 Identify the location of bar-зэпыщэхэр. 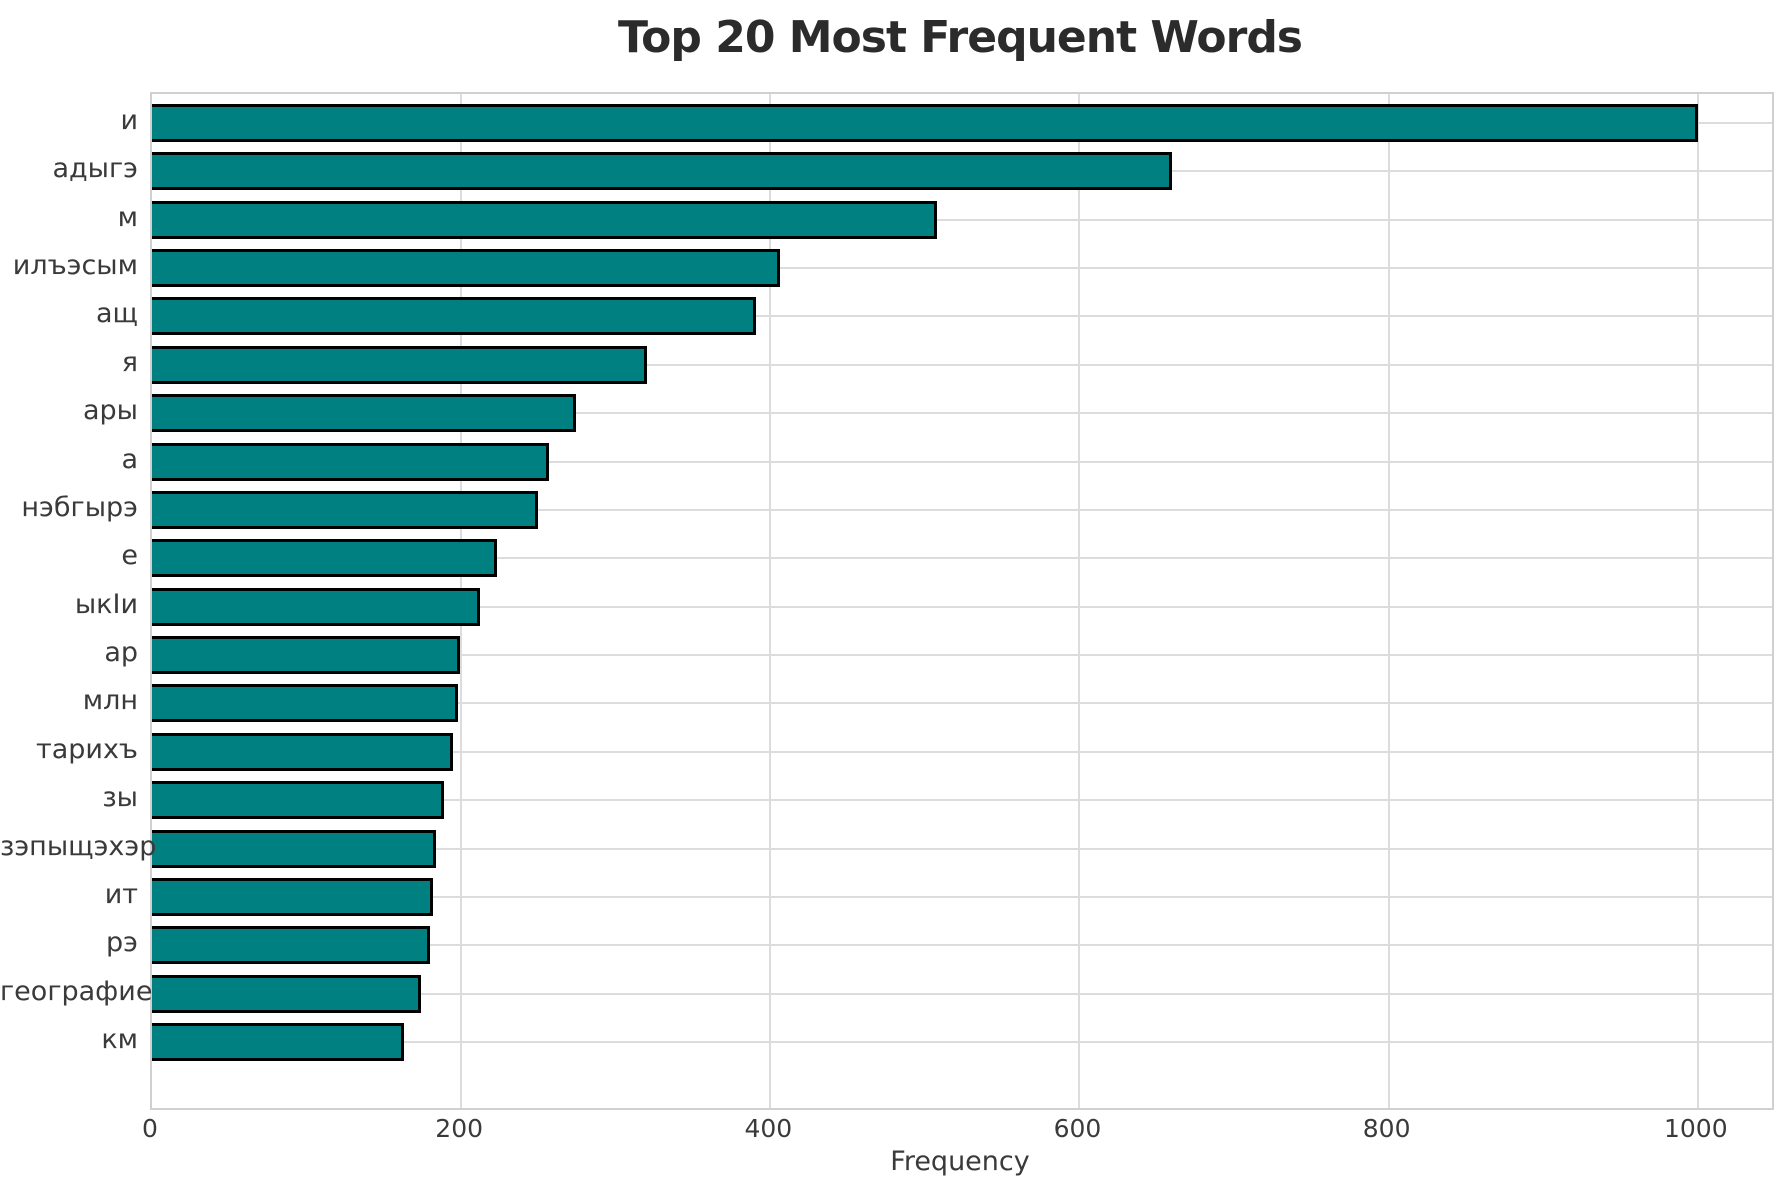
(294, 848).